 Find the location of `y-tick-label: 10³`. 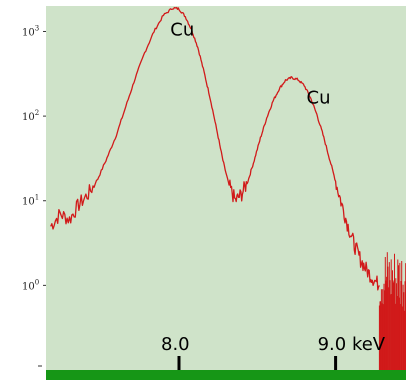

y-tick-label: 10³ is located at coordinates (30, 32).